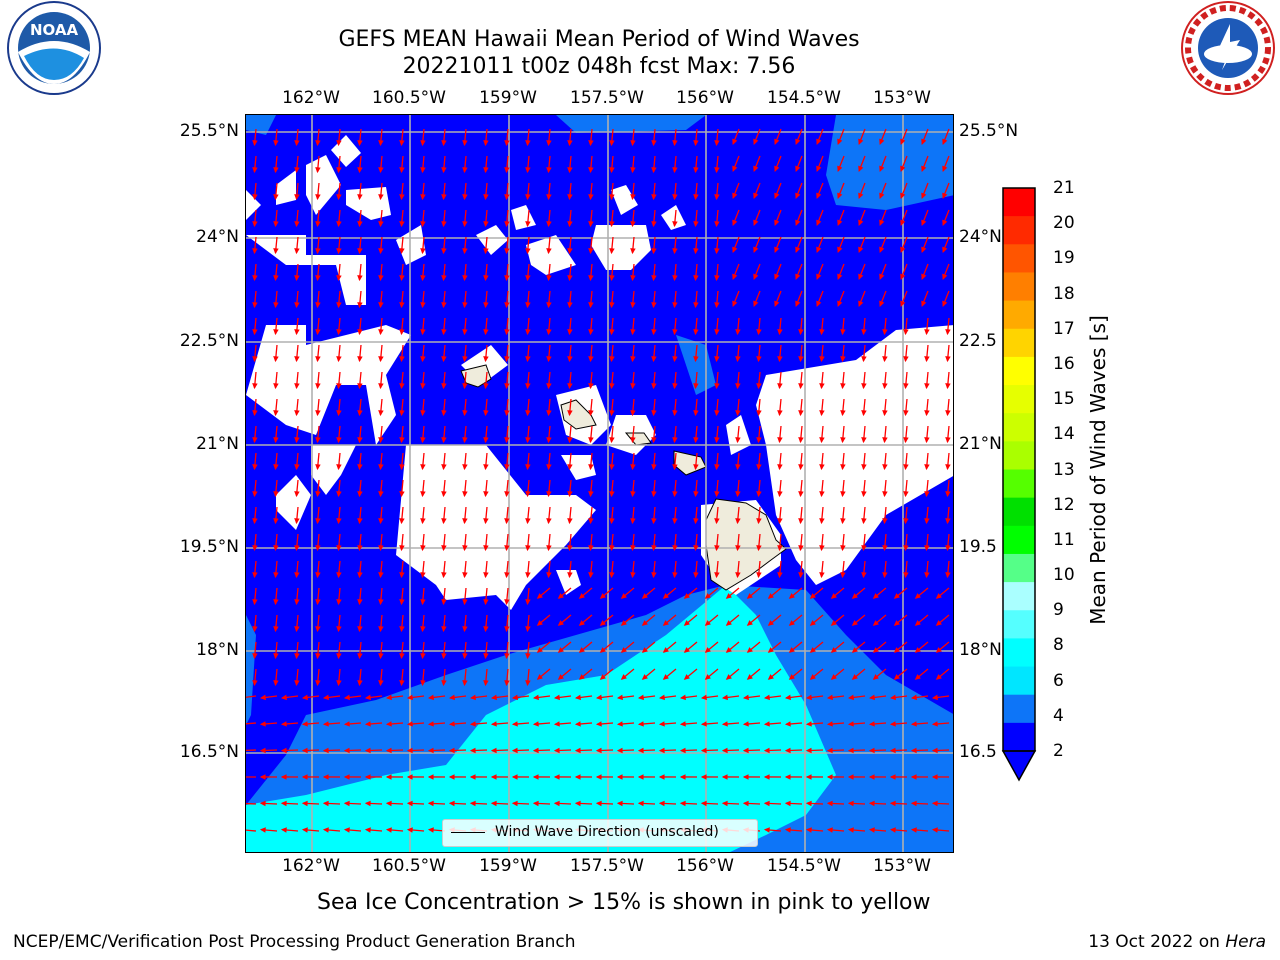 The height and width of the screenshot is (960, 1280). Describe the element at coordinates (508, 98) in the screenshot. I see `lon-tick-label: 159°W` at that location.